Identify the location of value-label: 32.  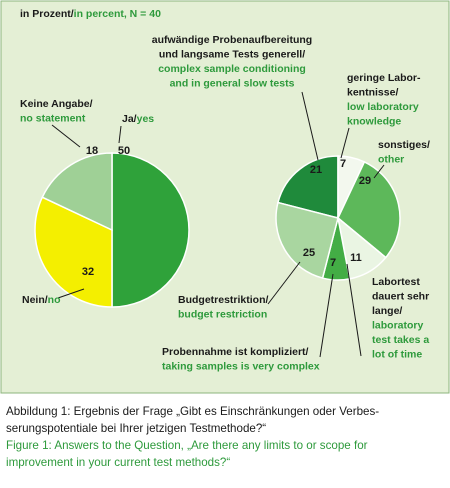
(88, 272).